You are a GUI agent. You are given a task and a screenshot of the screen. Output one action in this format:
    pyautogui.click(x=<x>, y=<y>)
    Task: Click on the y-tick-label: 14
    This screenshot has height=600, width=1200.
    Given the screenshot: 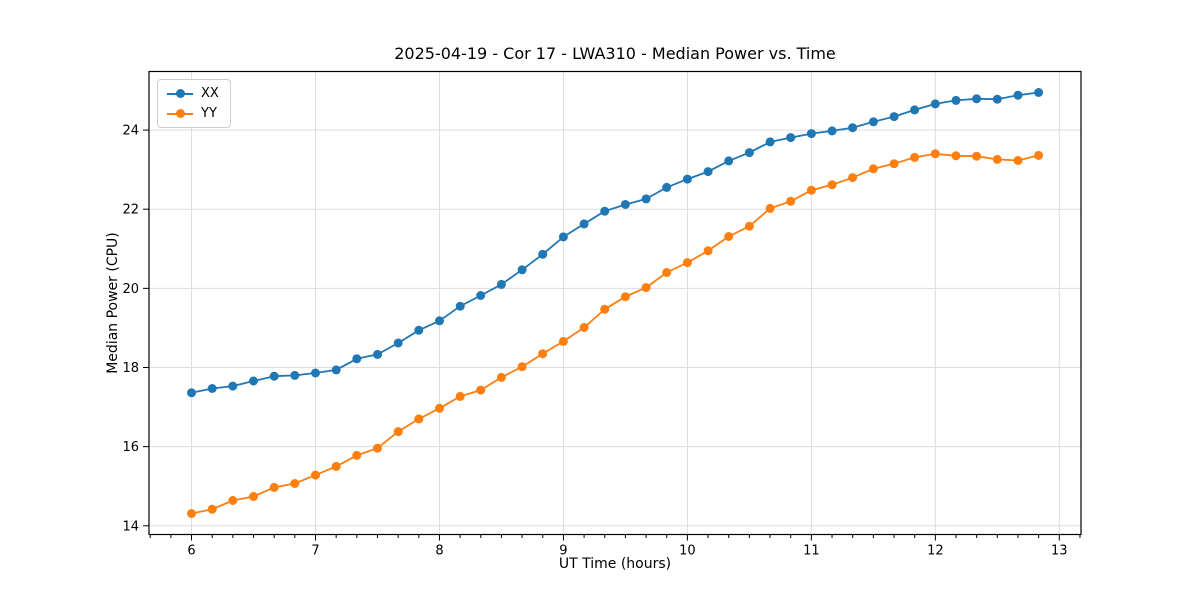 What is the action you would take?
    pyautogui.click(x=130, y=526)
    